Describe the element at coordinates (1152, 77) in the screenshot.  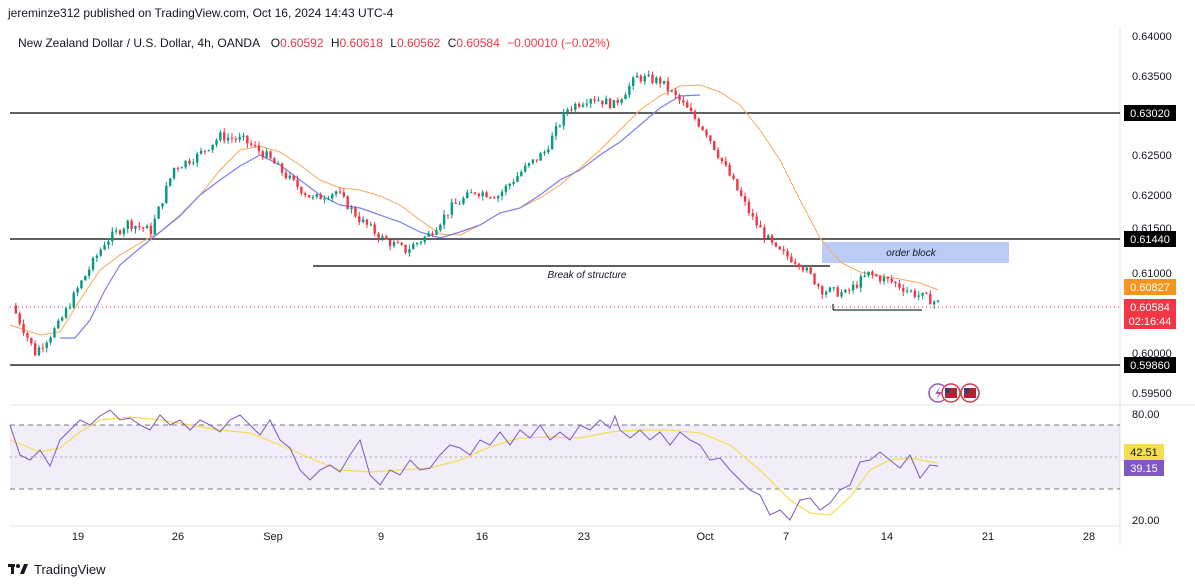
I see `y-tick: 0.63500` at that location.